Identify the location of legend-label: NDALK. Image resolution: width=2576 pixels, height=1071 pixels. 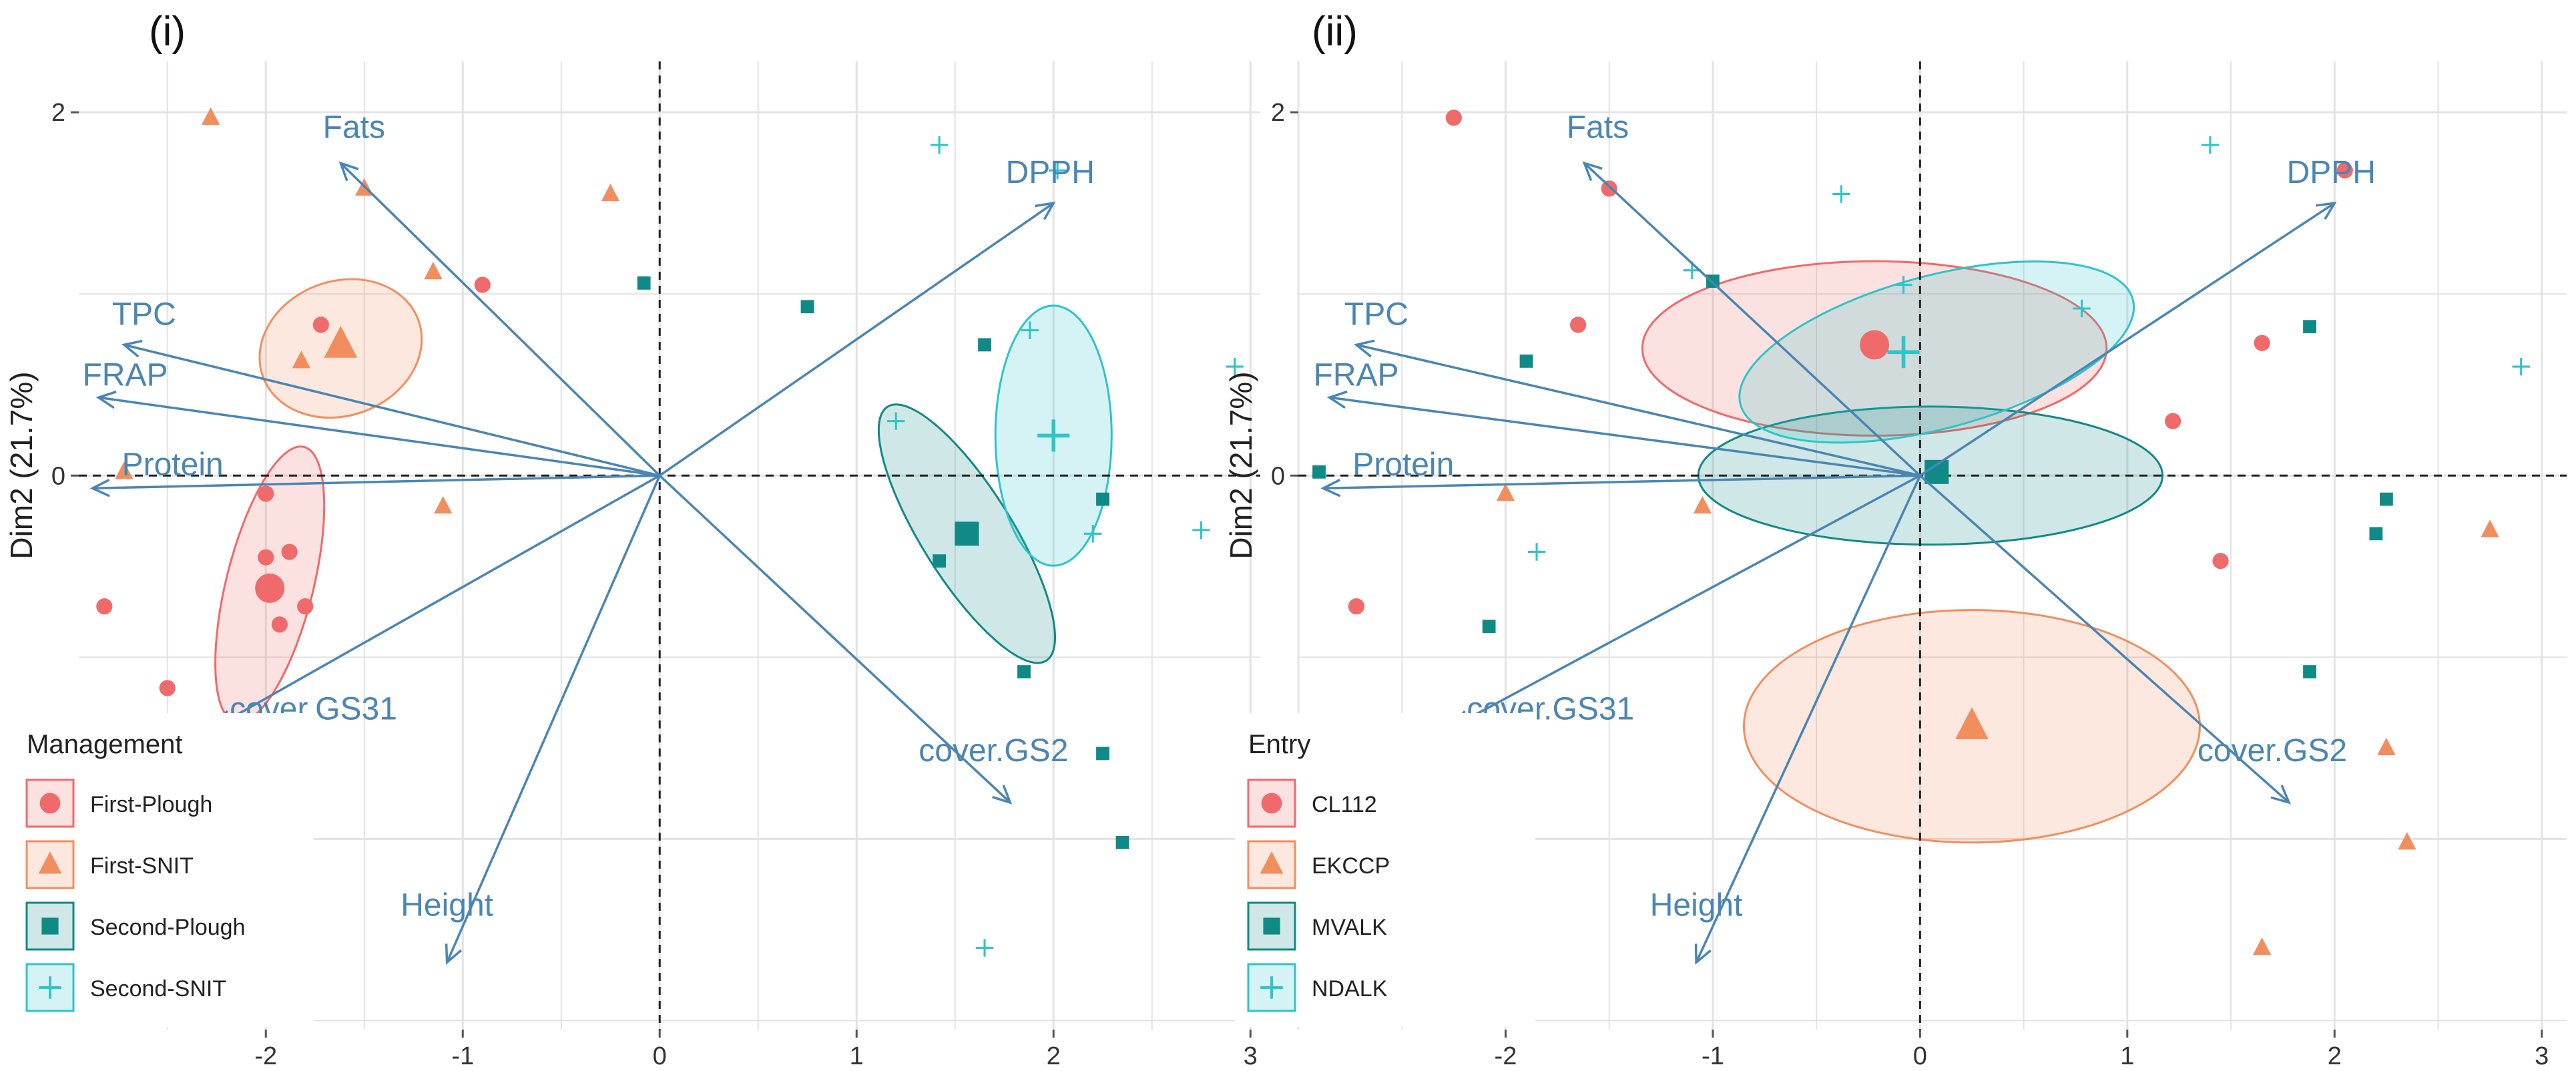
(1350, 989).